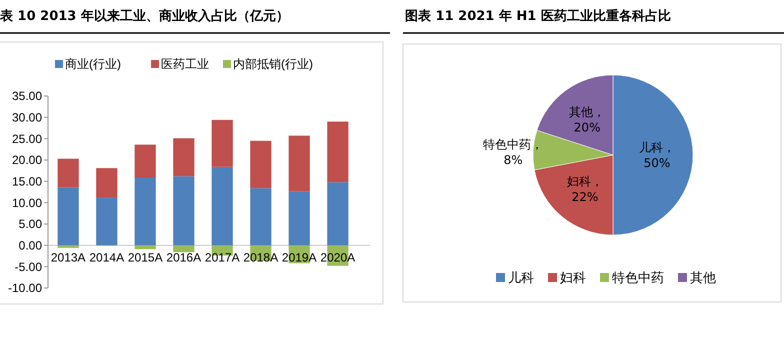 The height and width of the screenshot is (342, 784). What do you see at coordinates (145, 257) in the screenshot?
I see `x-tick-label: 2015A` at bounding box center [145, 257].